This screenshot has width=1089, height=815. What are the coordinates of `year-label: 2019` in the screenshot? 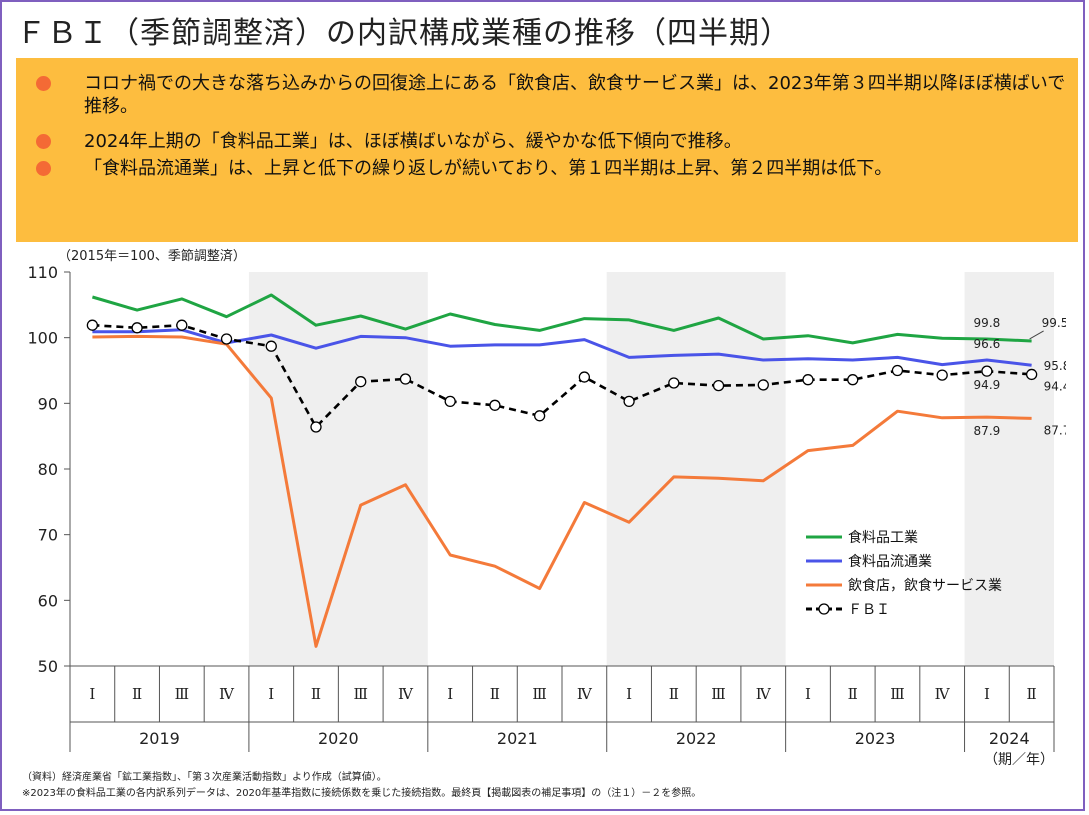 It's located at (159, 738).